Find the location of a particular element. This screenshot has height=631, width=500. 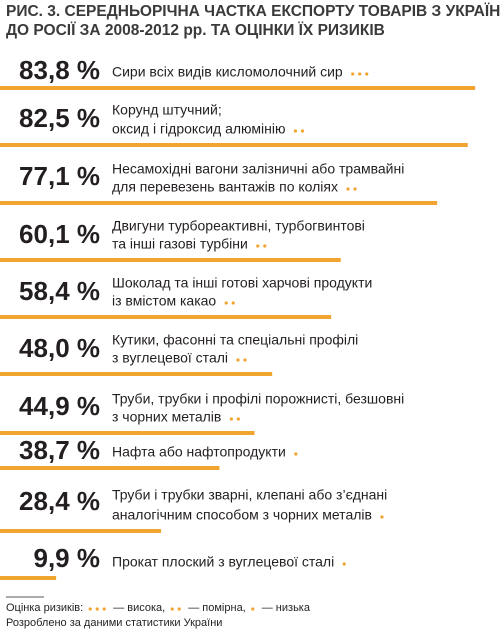

category-label: з чорних металів is located at coordinates (166, 417).